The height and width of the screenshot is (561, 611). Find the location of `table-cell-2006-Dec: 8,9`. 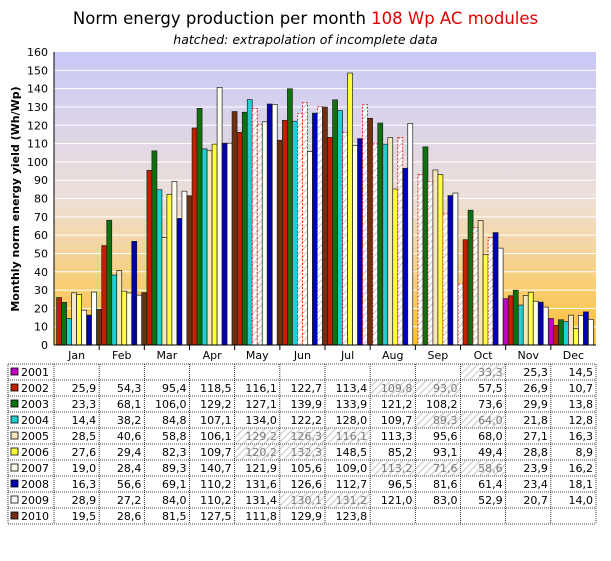

table-cell-2006-Dec: 8,9 is located at coordinates (585, 452).